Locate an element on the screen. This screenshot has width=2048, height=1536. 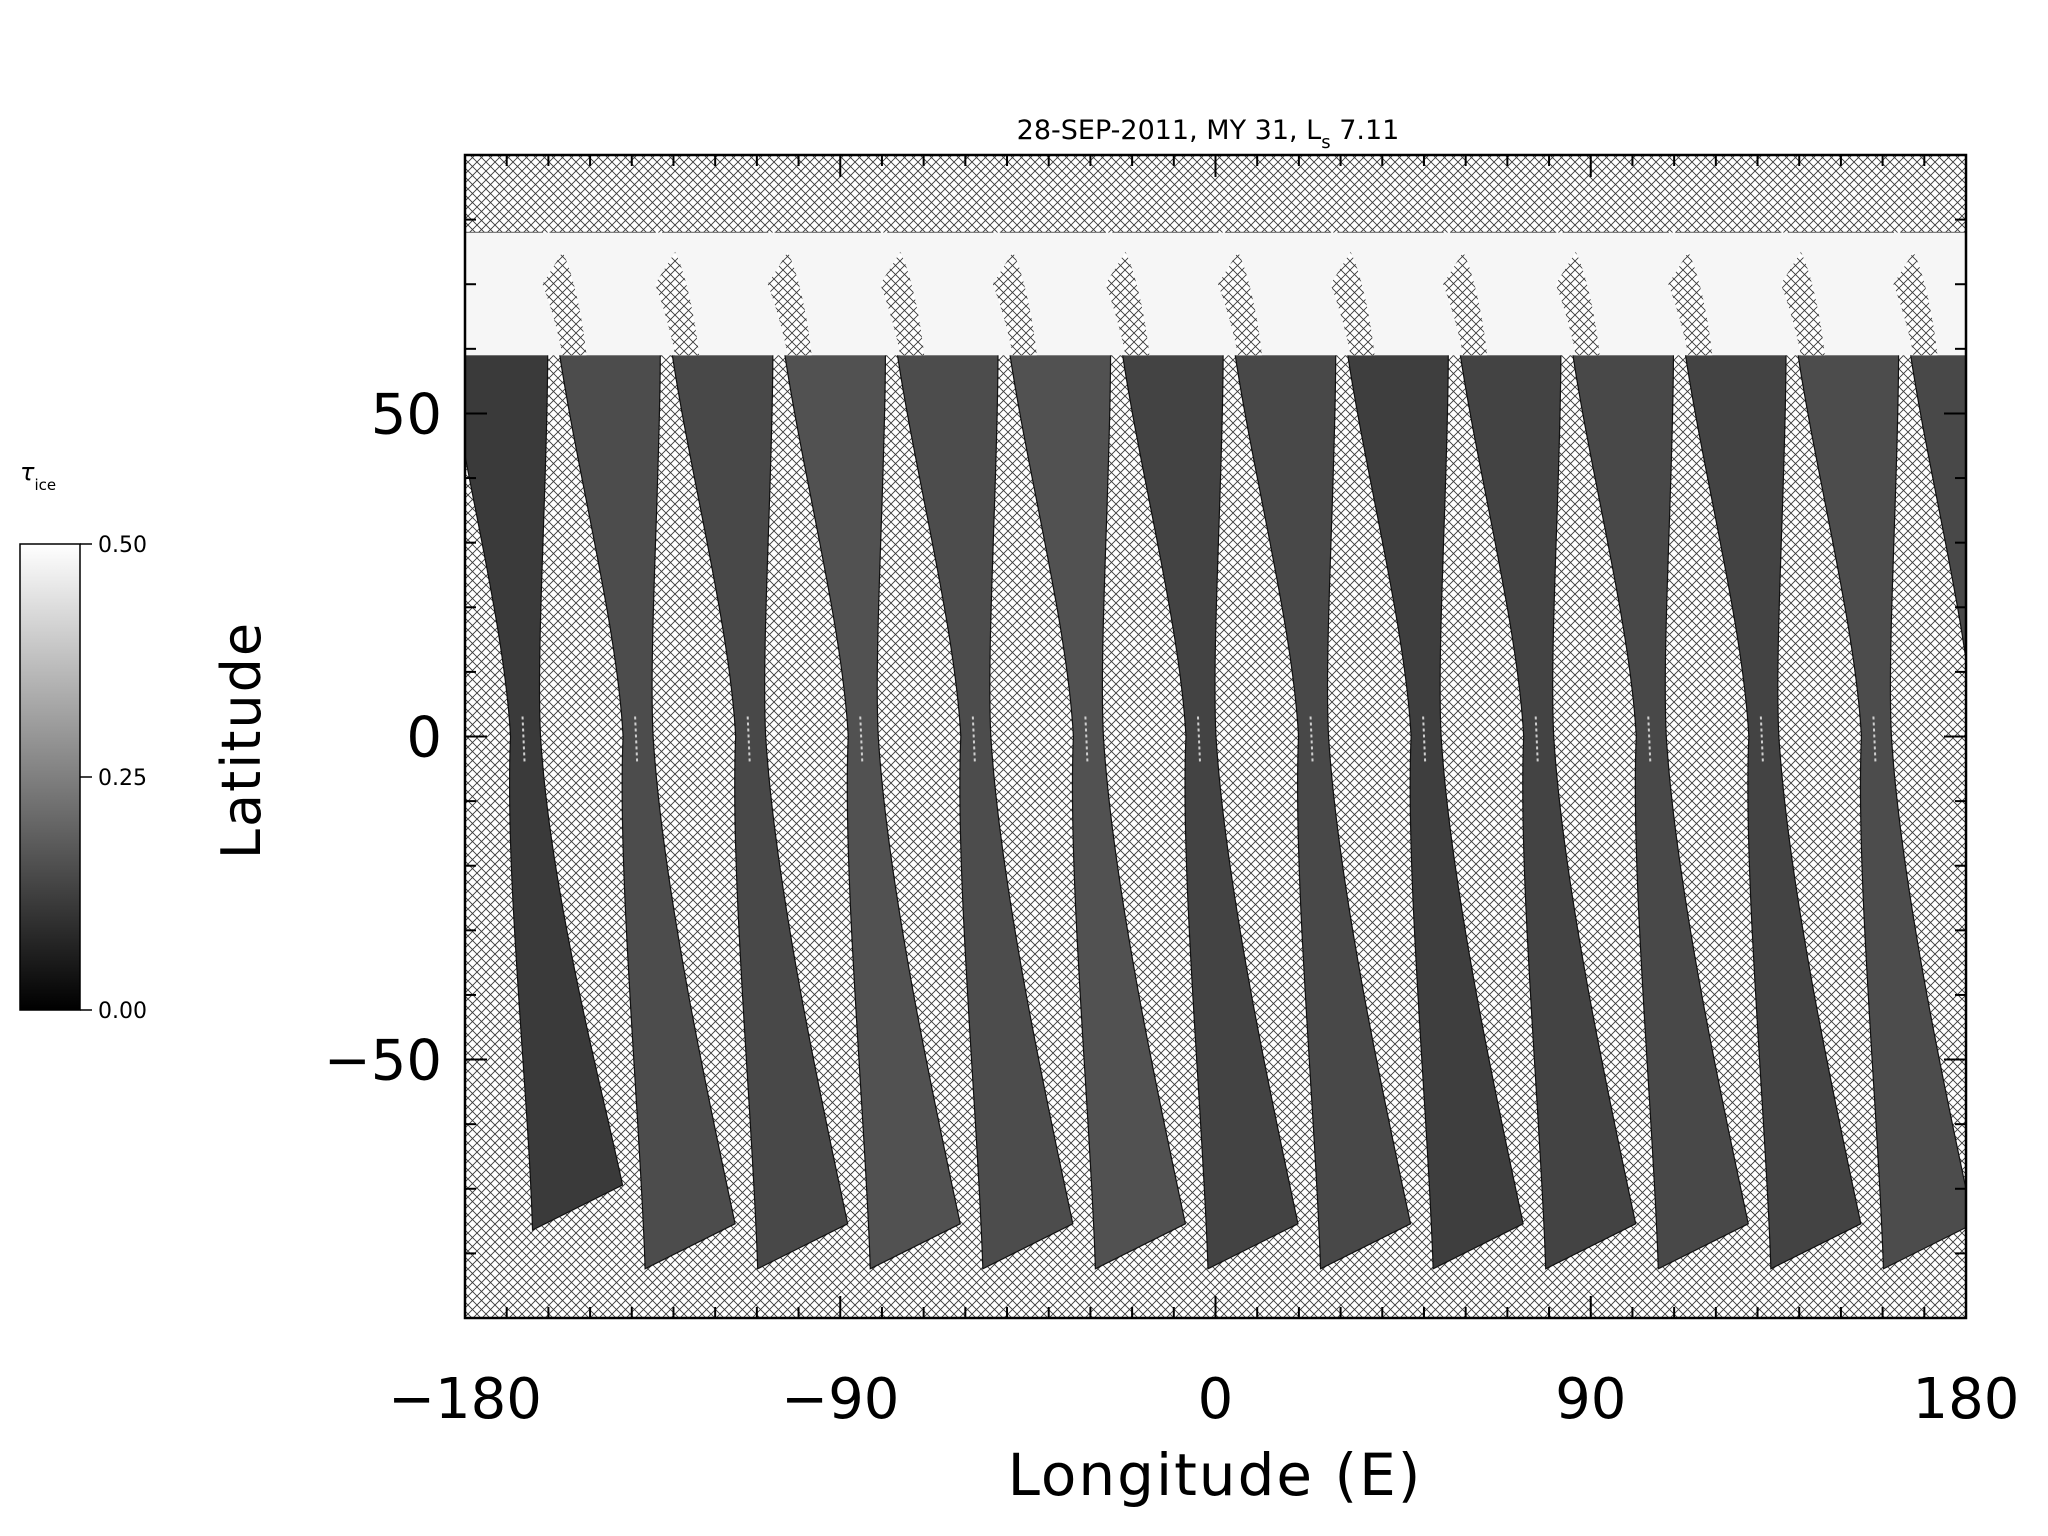
swath-2-streak is located at coordinates (636, 739).